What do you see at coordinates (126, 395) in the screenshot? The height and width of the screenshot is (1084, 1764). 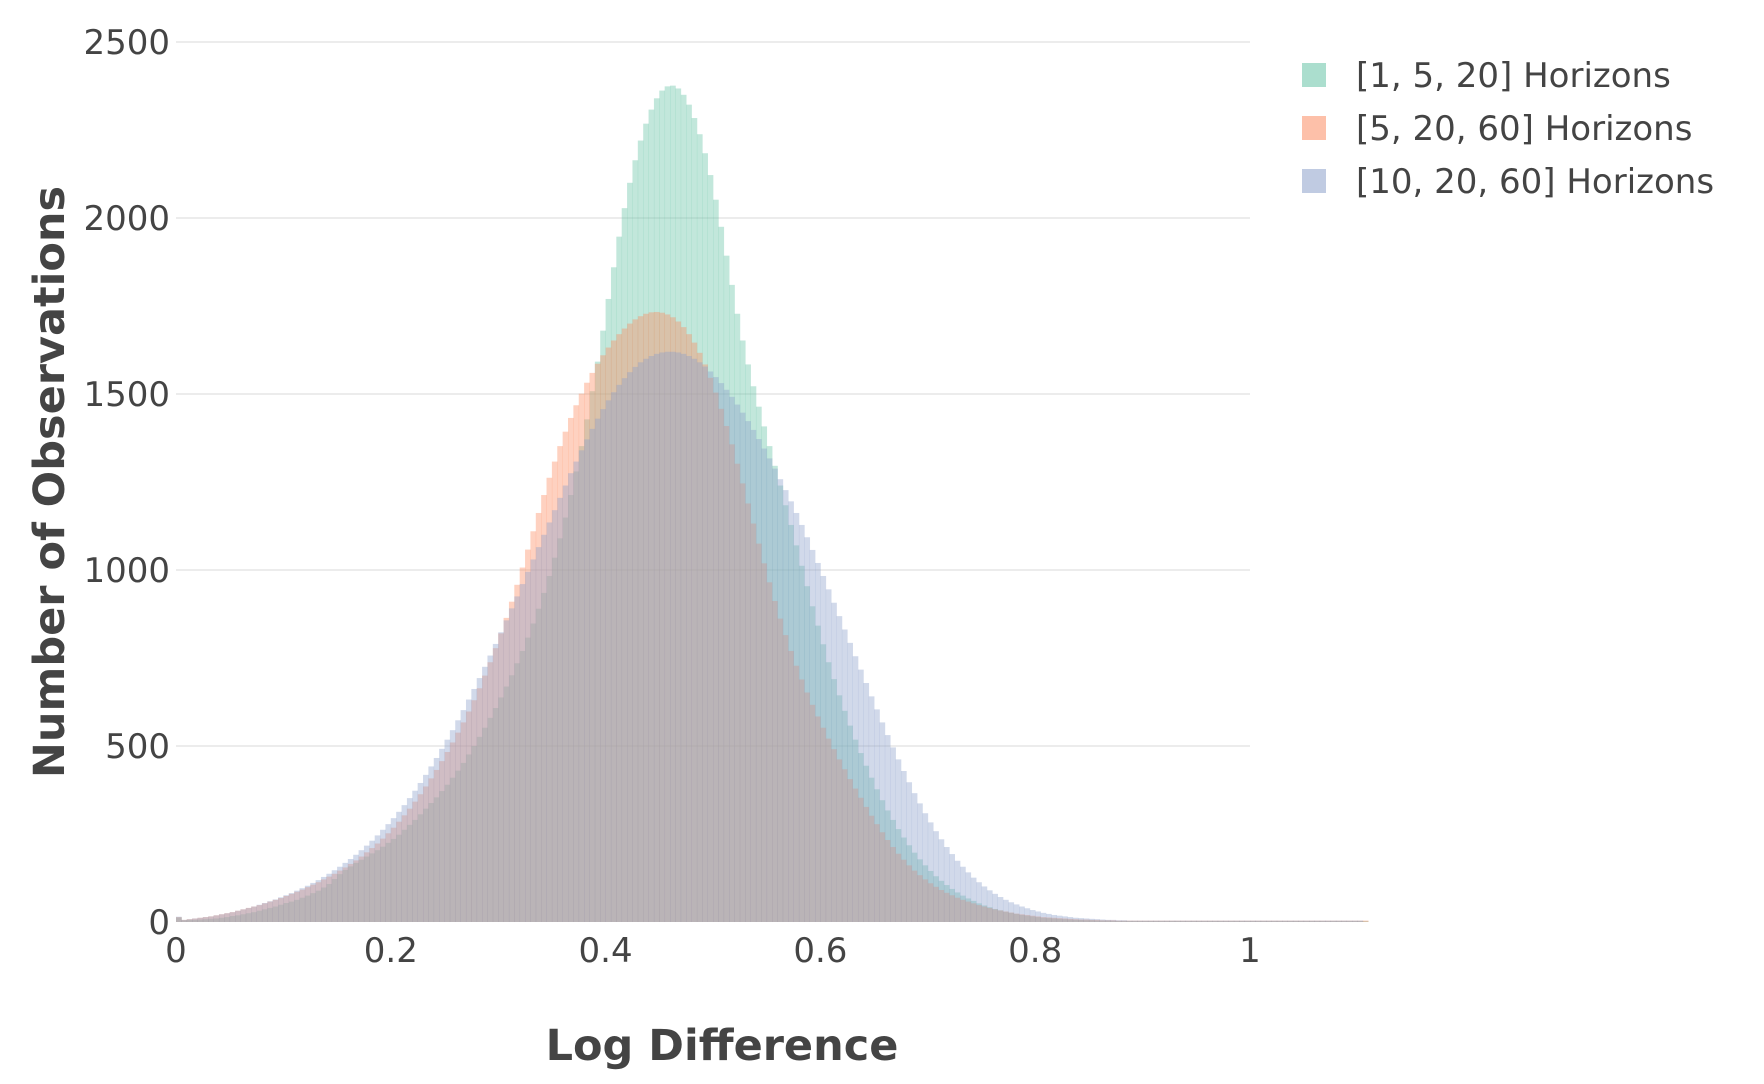 I see `y-tick-label: 1500` at bounding box center [126, 395].